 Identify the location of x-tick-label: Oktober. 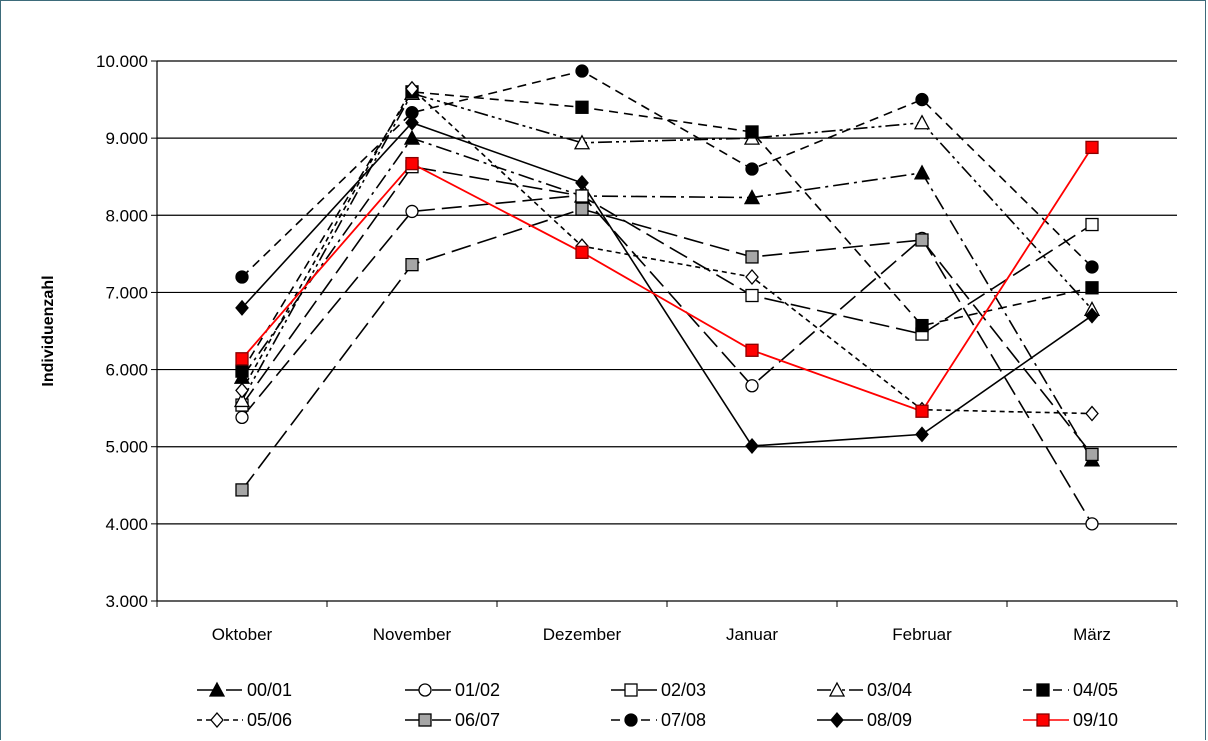
(242, 634).